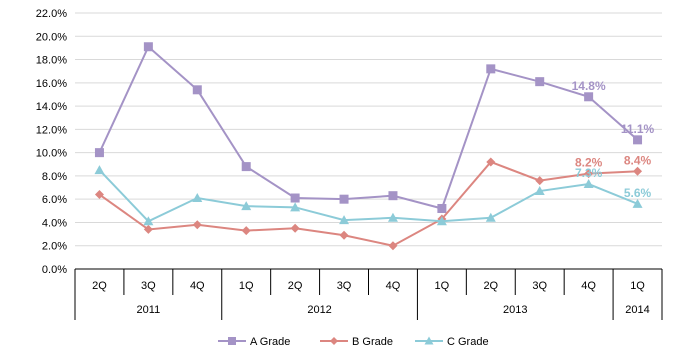 This screenshot has height=354, width=681. What do you see at coordinates (638, 160) in the screenshot?
I see `data-label: 8.4%` at bounding box center [638, 160].